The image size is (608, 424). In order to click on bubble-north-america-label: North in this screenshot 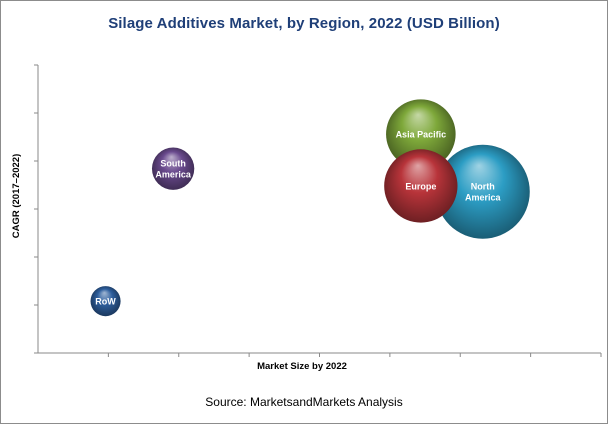, I will do `click(483, 187)`.